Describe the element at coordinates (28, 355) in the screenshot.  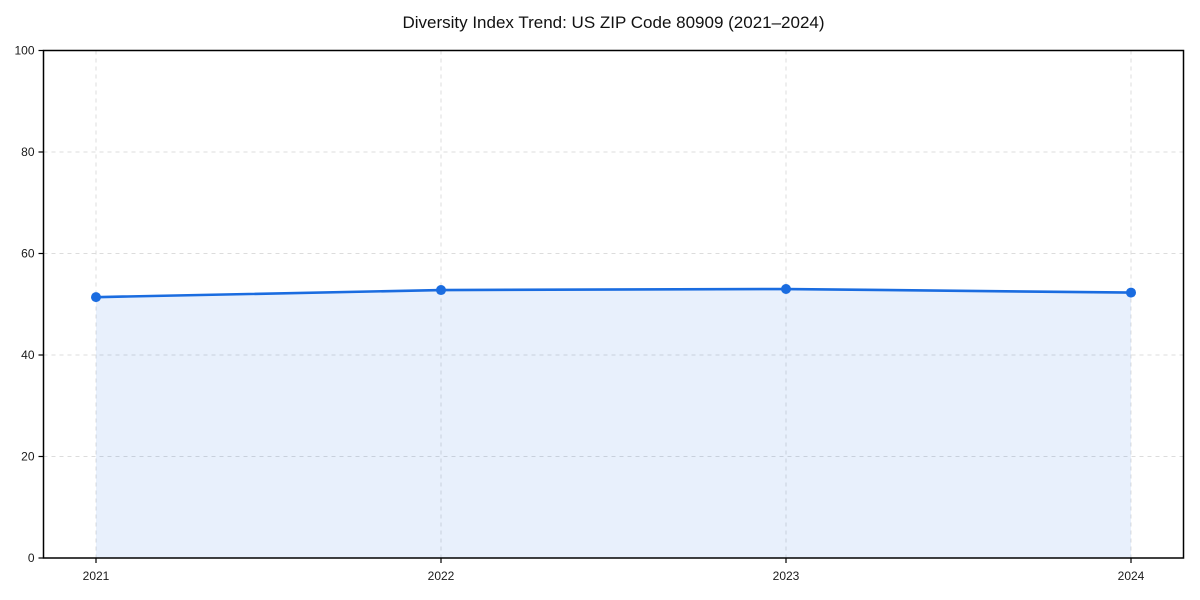
I see `y-tick-label: 40` at that location.